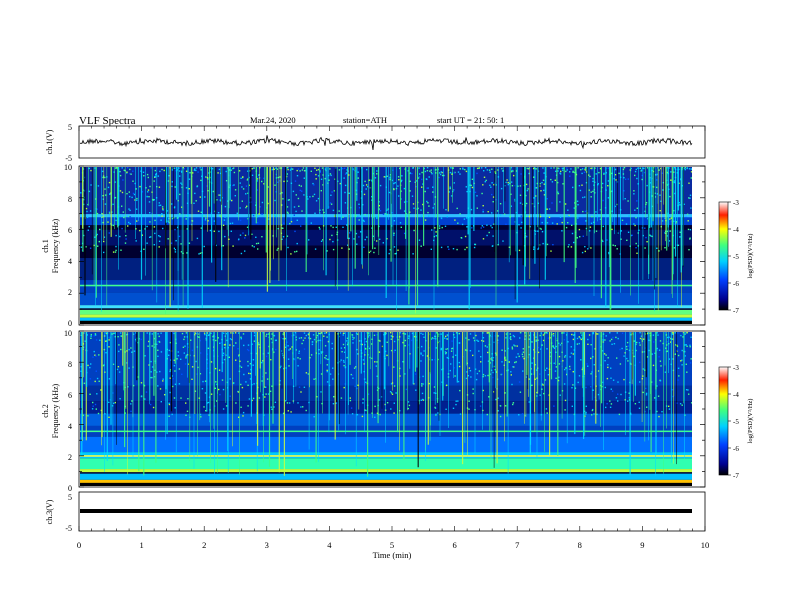 This screenshot has width=792, height=612. What do you see at coordinates (49, 141) in the screenshot?
I see `ch1-waveform-ylabel: ch.1(V)` at bounding box center [49, 141].